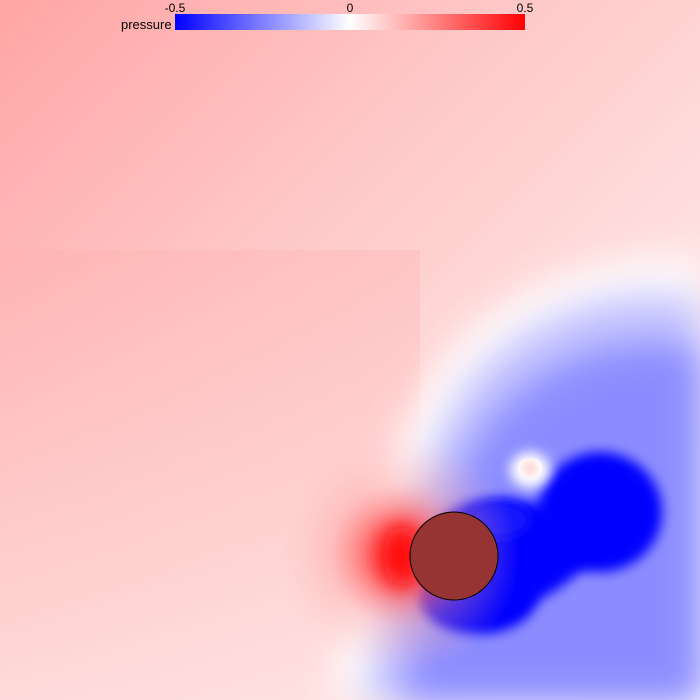 The width and height of the screenshot is (700, 700). What do you see at coordinates (350, 8) in the screenshot?
I see `colorbar-mid-label: 0` at bounding box center [350, 8].